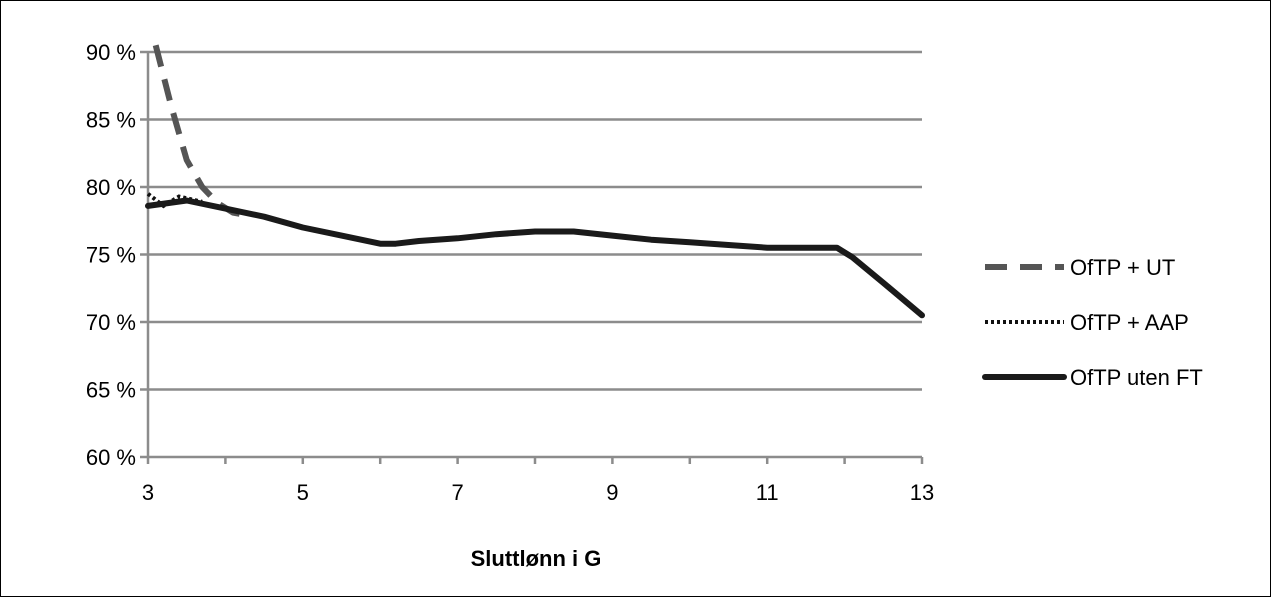 Image resolution: width=1271 pixels, height=597 pixels. What do you see at coordinates (767, 492) in the screenshot?
I see `x-tick-label: 11` at bounding box center [767, 492].